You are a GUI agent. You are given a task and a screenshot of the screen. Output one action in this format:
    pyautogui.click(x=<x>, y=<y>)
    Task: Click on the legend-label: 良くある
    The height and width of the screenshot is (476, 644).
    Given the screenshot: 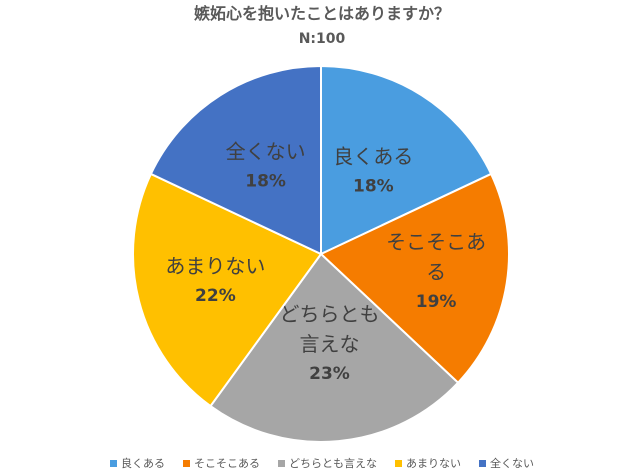 What is the action you would take?
    pyautogui.click(x=143, y=463)
    